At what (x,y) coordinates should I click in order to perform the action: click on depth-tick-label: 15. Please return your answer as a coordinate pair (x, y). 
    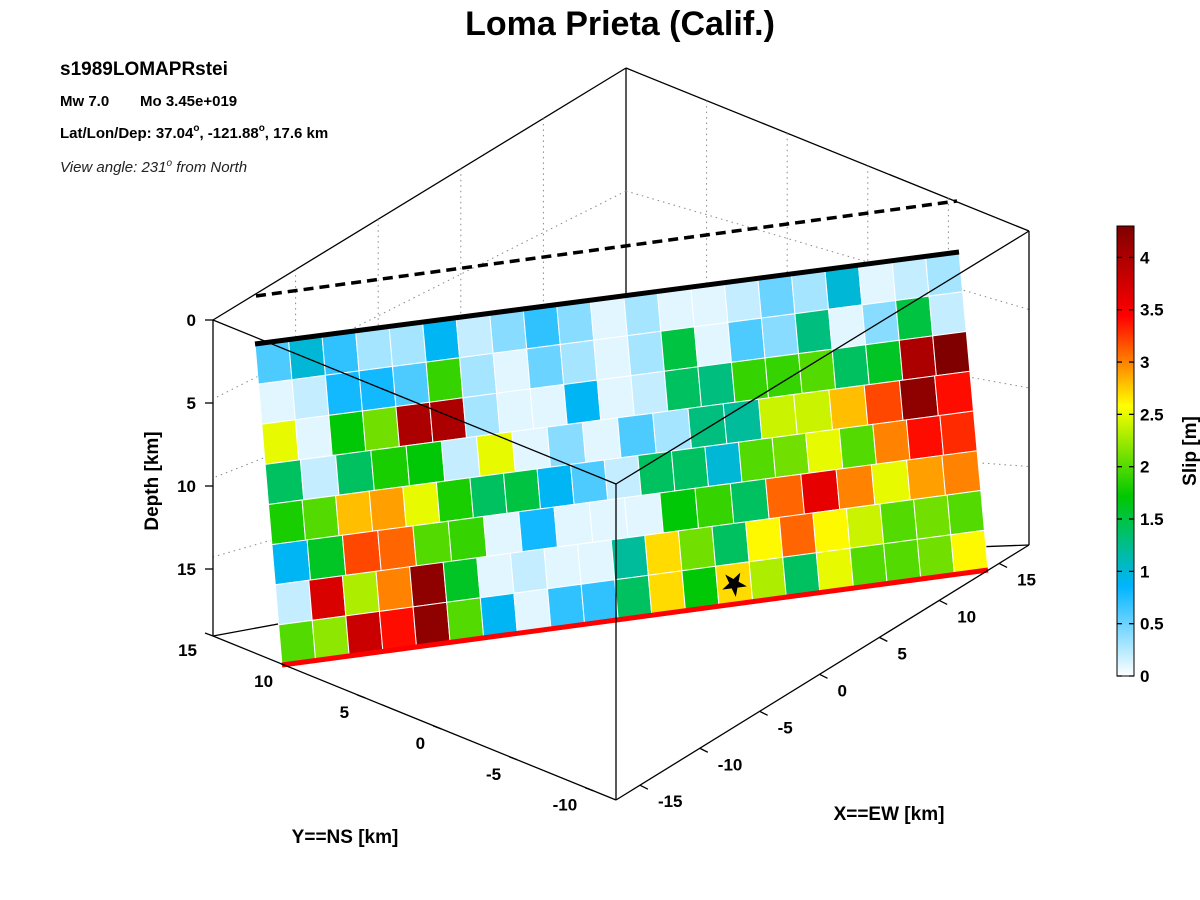
    Looking at the image, I should click on (186, 569).